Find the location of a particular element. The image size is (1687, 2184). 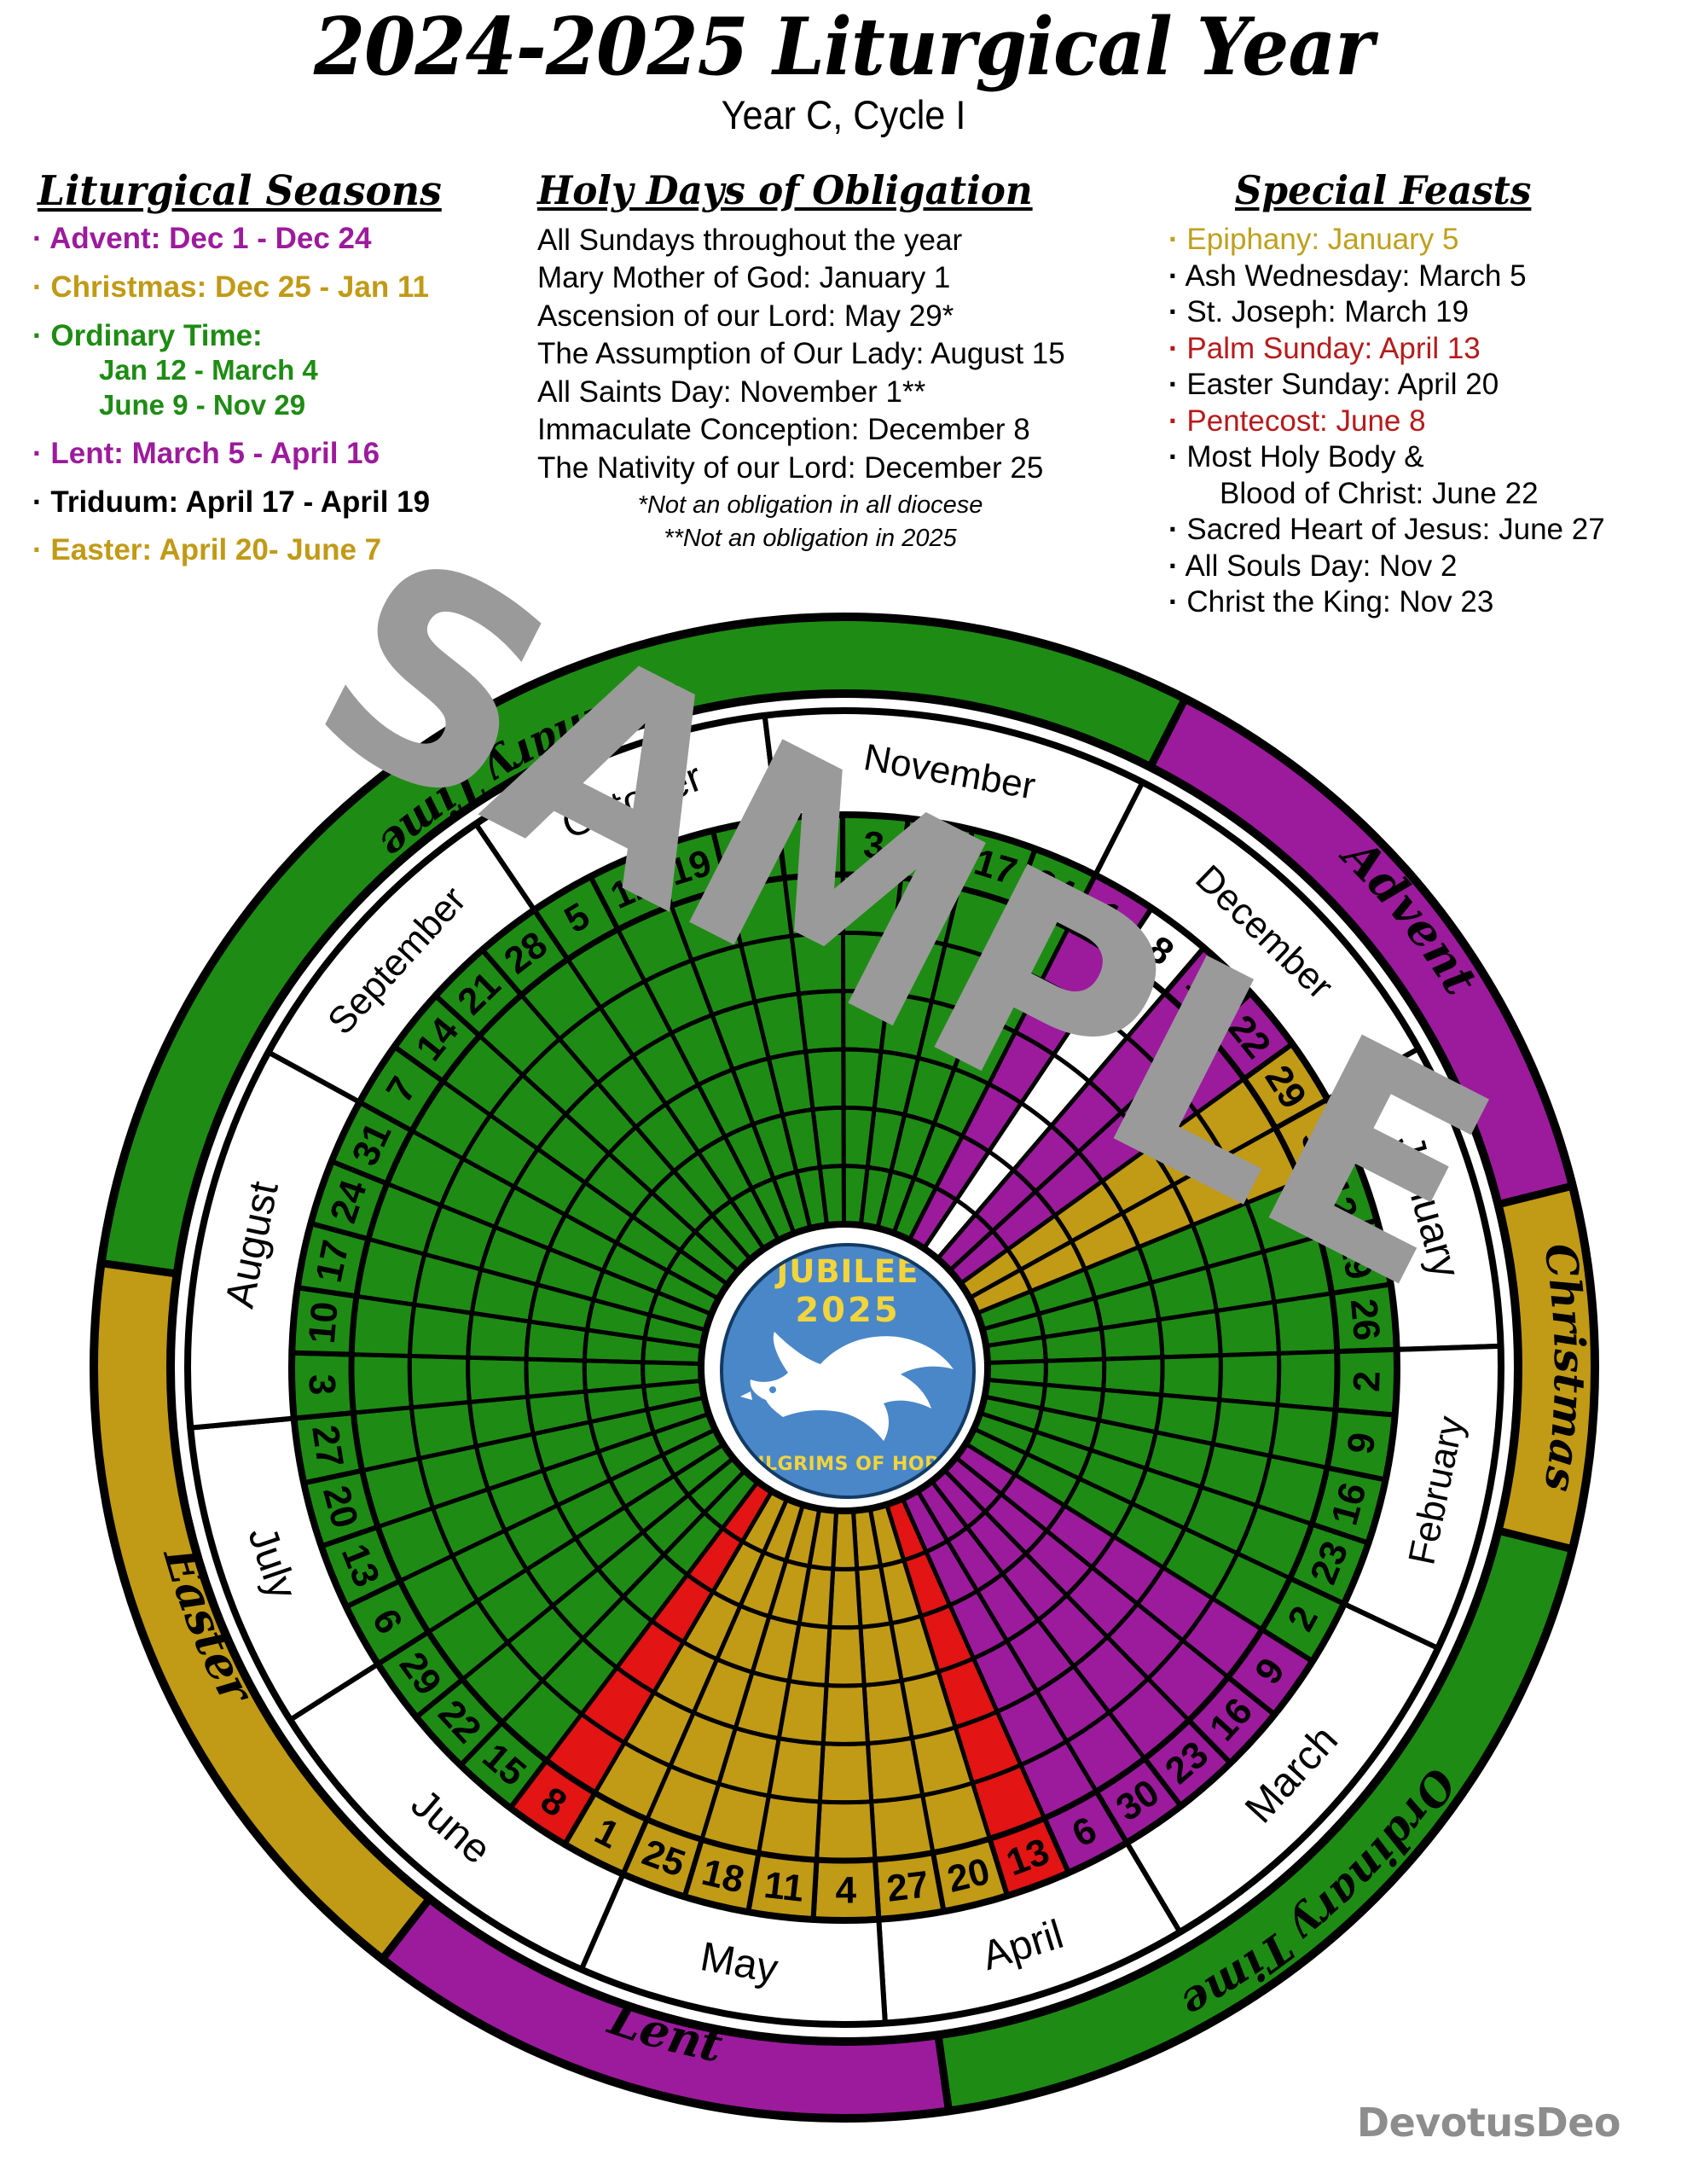

season-item-christmas: · Christmas: Dec 25 - Jan 11 is located at coordinates (271, 287).